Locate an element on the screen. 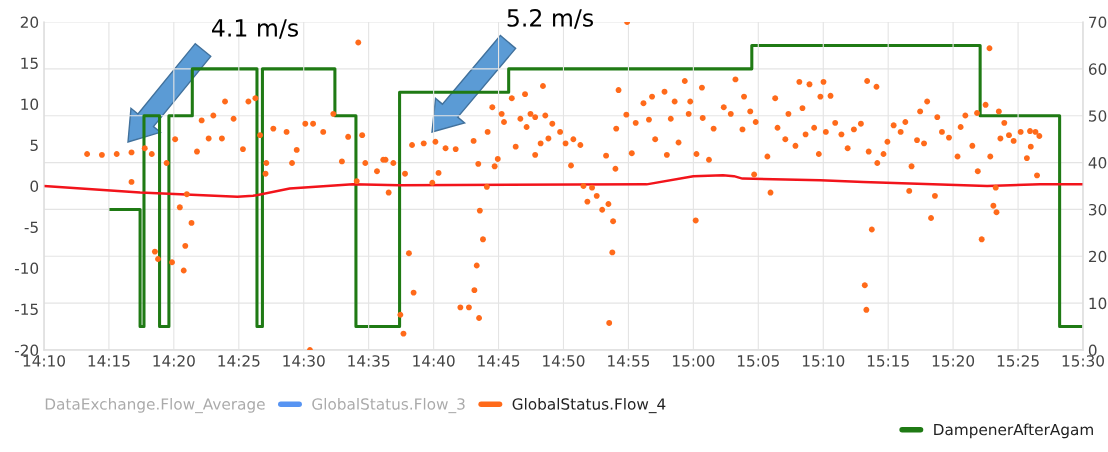  y2-tick-label: 50 is located at coordinates (1098, 116).